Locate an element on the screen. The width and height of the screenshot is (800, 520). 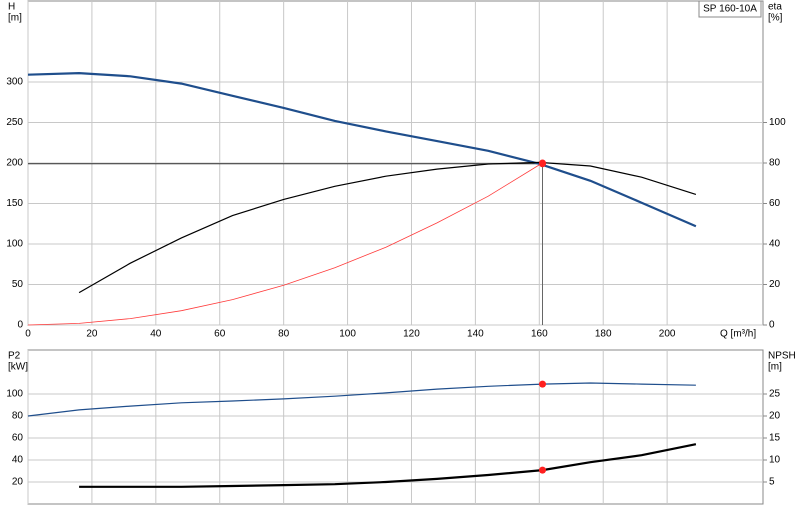
y-tick-label: 250 is located at coordinates (14, 122).